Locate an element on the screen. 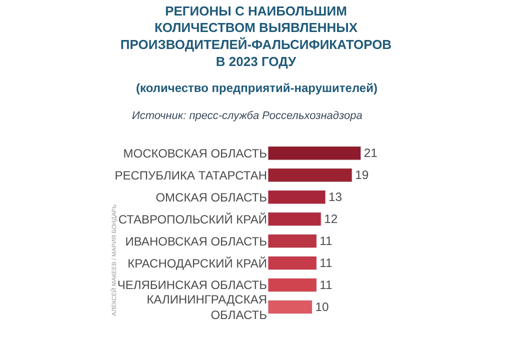 This screenshot has height=340, width=512. y-tick-label: ЧЕЛЯБИНСКАЯ ОБЛАСТЬ is located at coordinates (192, 285).